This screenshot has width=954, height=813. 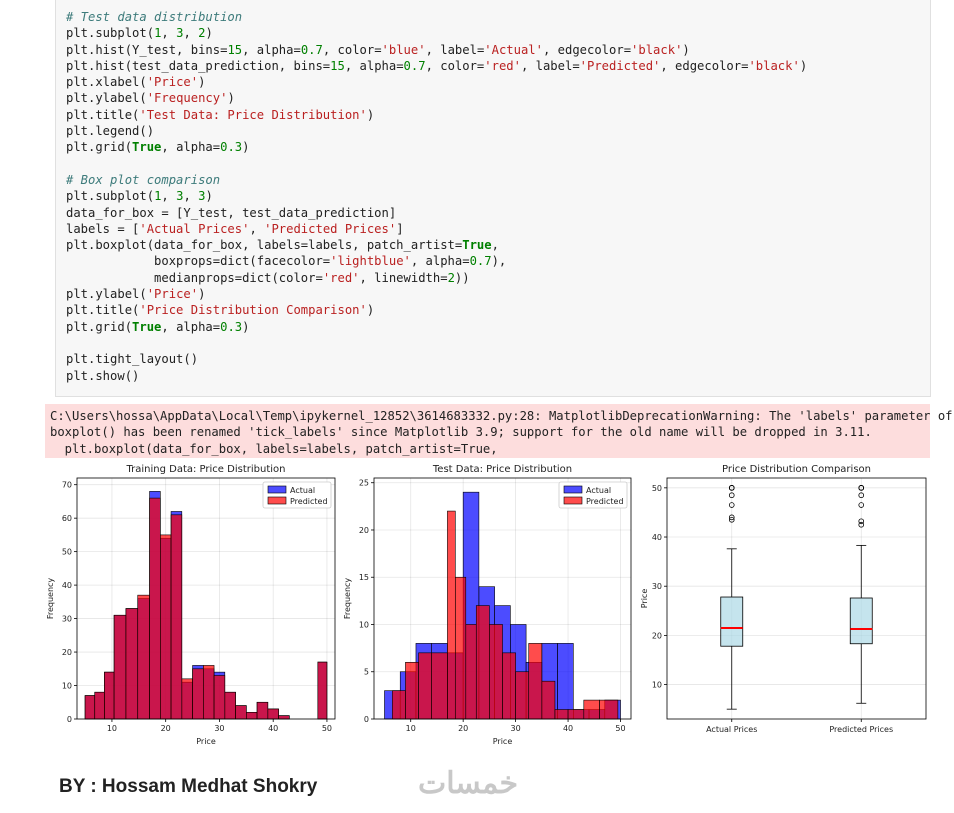 What do you see at coordinates (150, 98) in the screenshot?
I see `code-line: plt.ylabel('Frequency')` at bounding box center [150, 98].